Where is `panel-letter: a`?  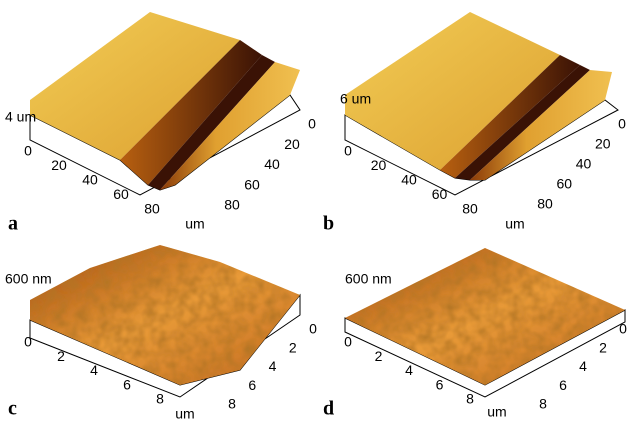
panel-letter: a is located at coordinates (13, 224).